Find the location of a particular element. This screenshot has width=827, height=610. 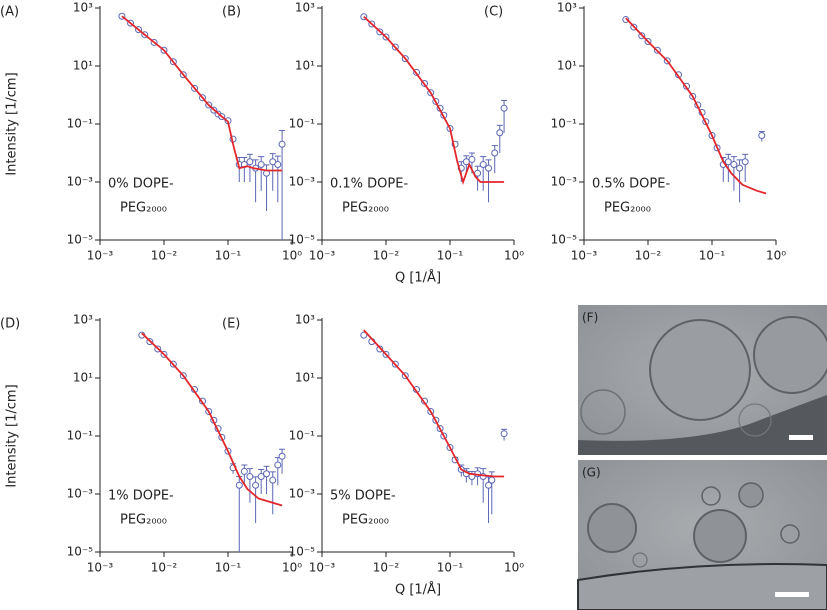

annotation: 0.5% DOPE- is located at coordinates (631, 184).